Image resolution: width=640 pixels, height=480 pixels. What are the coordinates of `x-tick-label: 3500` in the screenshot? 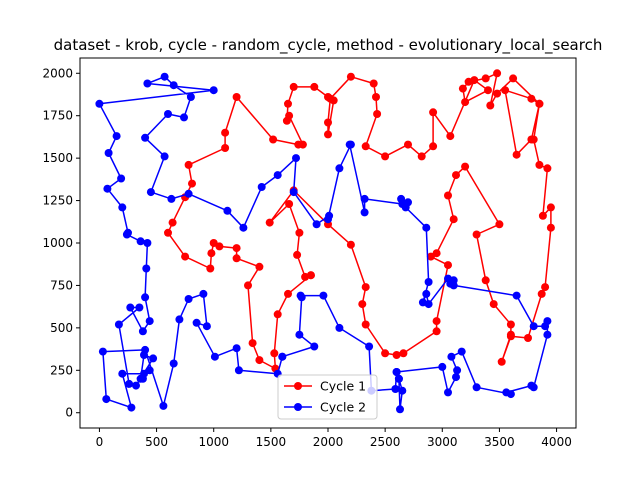 It's located at (499, 442).